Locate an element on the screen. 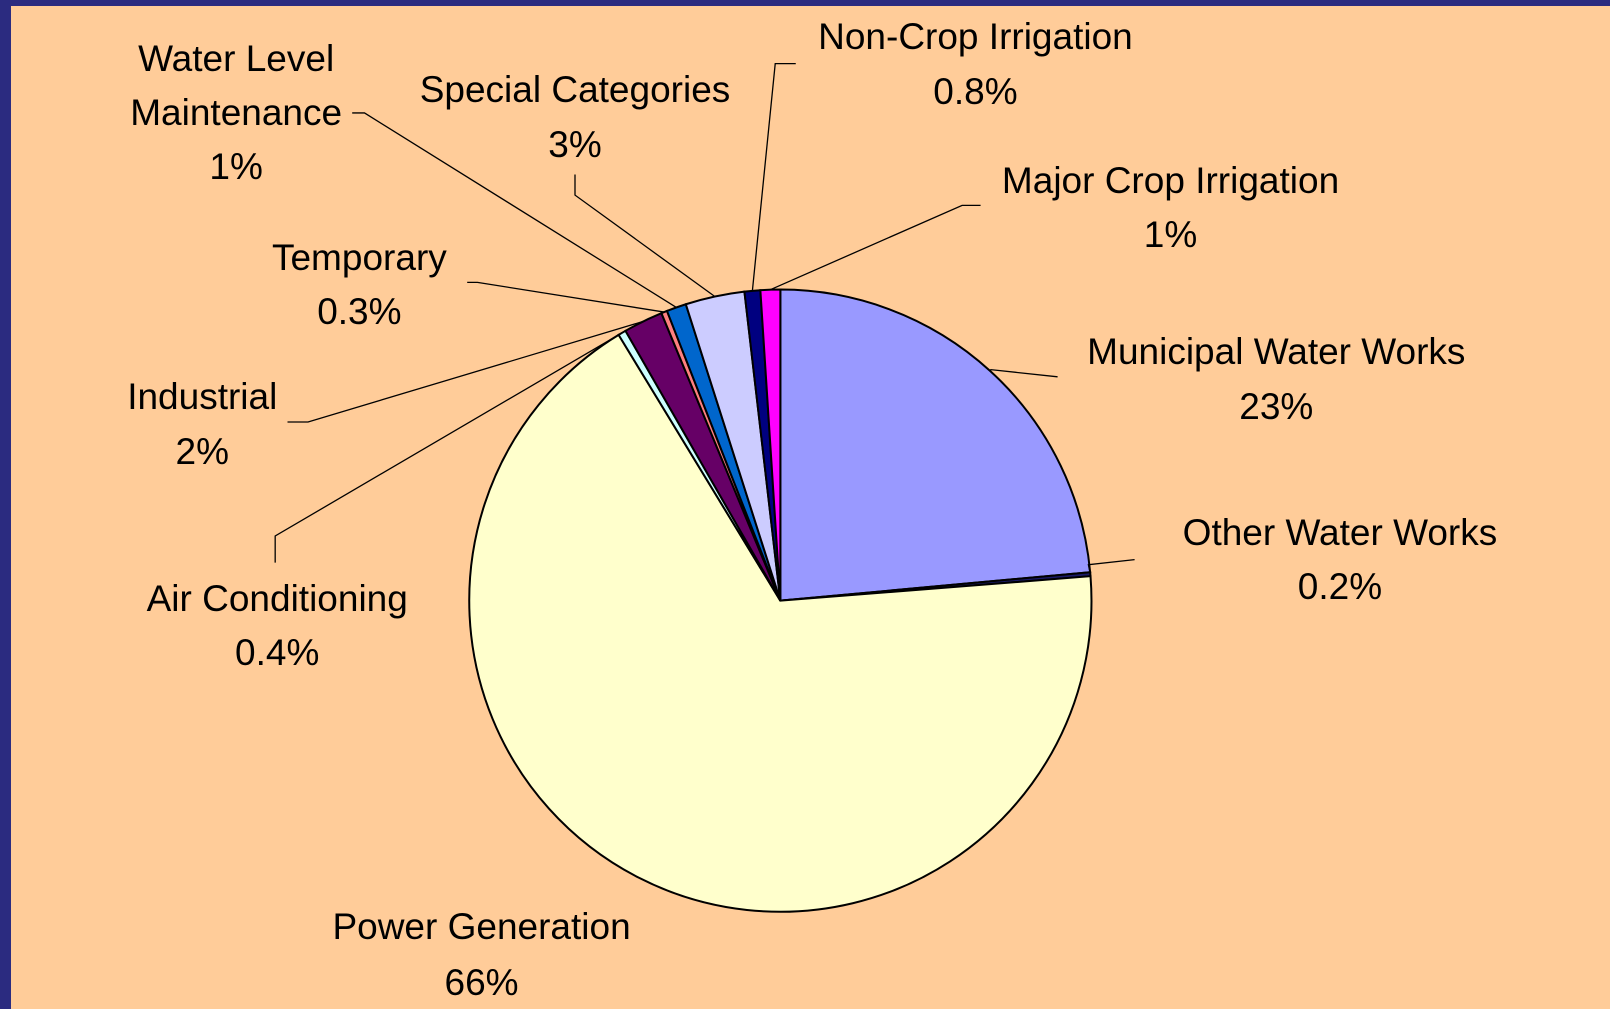 The image size is (1610, 1009). value-label: 3% is located at coordinates (575, 144).